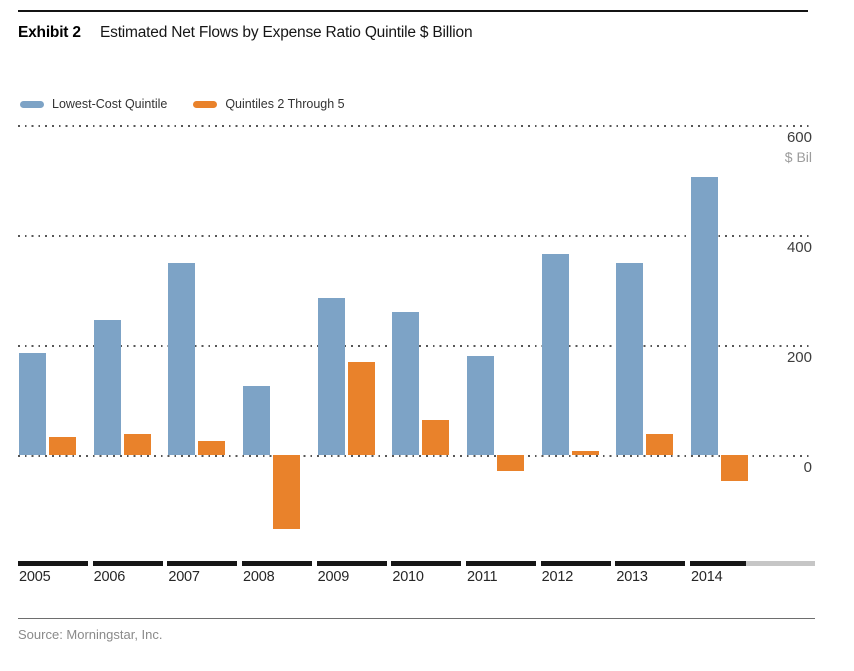  I want to click on y-tick-label-400: 400, so click(799, 247).